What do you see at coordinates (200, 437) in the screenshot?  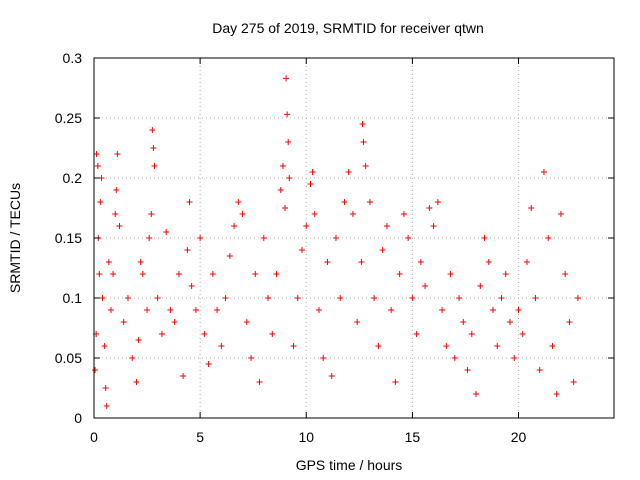 I see `x-tick-label: 5` at bounding box center [200, 437].